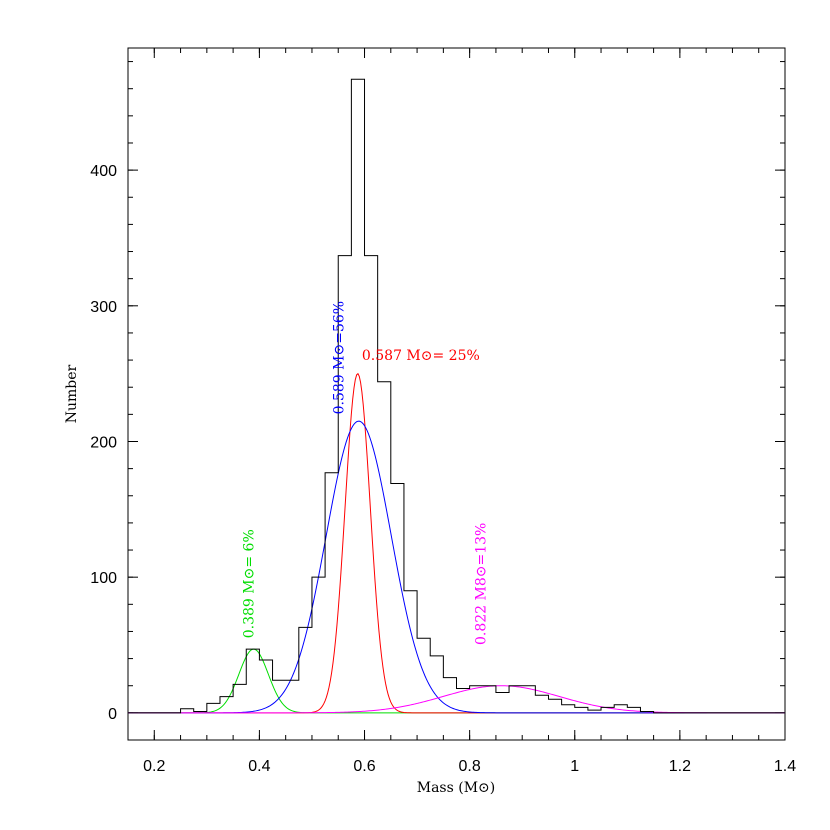 This screenshot has width=830, height=830. Describe the element at coordinates (259, 766) in the screenshot. I see `x-tick-label: 0.4` at that location.